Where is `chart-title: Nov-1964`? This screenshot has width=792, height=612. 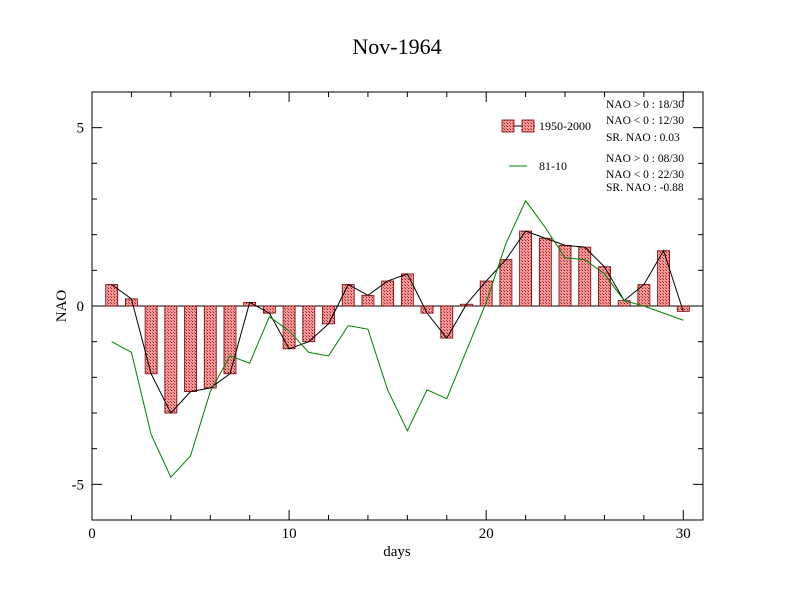
chart-title: Nov-1964 is located at coordinates (396, 46).